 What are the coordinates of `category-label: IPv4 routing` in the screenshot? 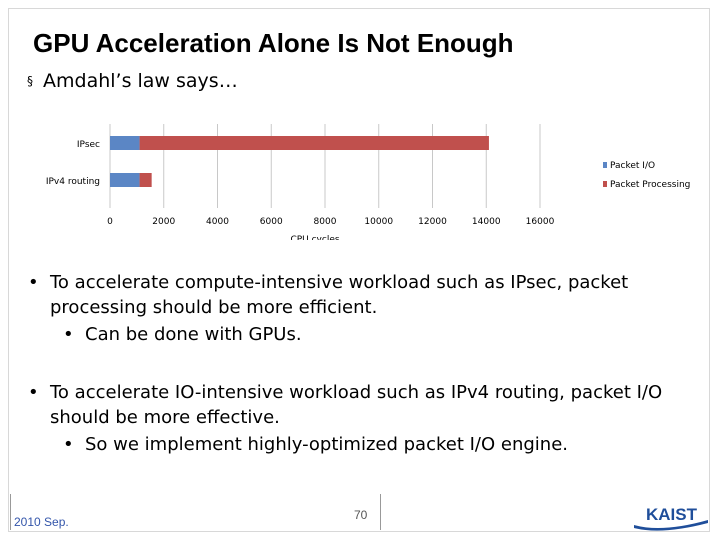 It's located at (73, 182).